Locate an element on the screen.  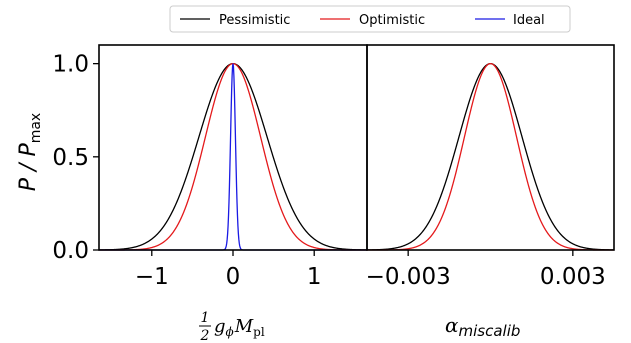
left-x-label-sub2: pl is located at coordinates (259, 332).